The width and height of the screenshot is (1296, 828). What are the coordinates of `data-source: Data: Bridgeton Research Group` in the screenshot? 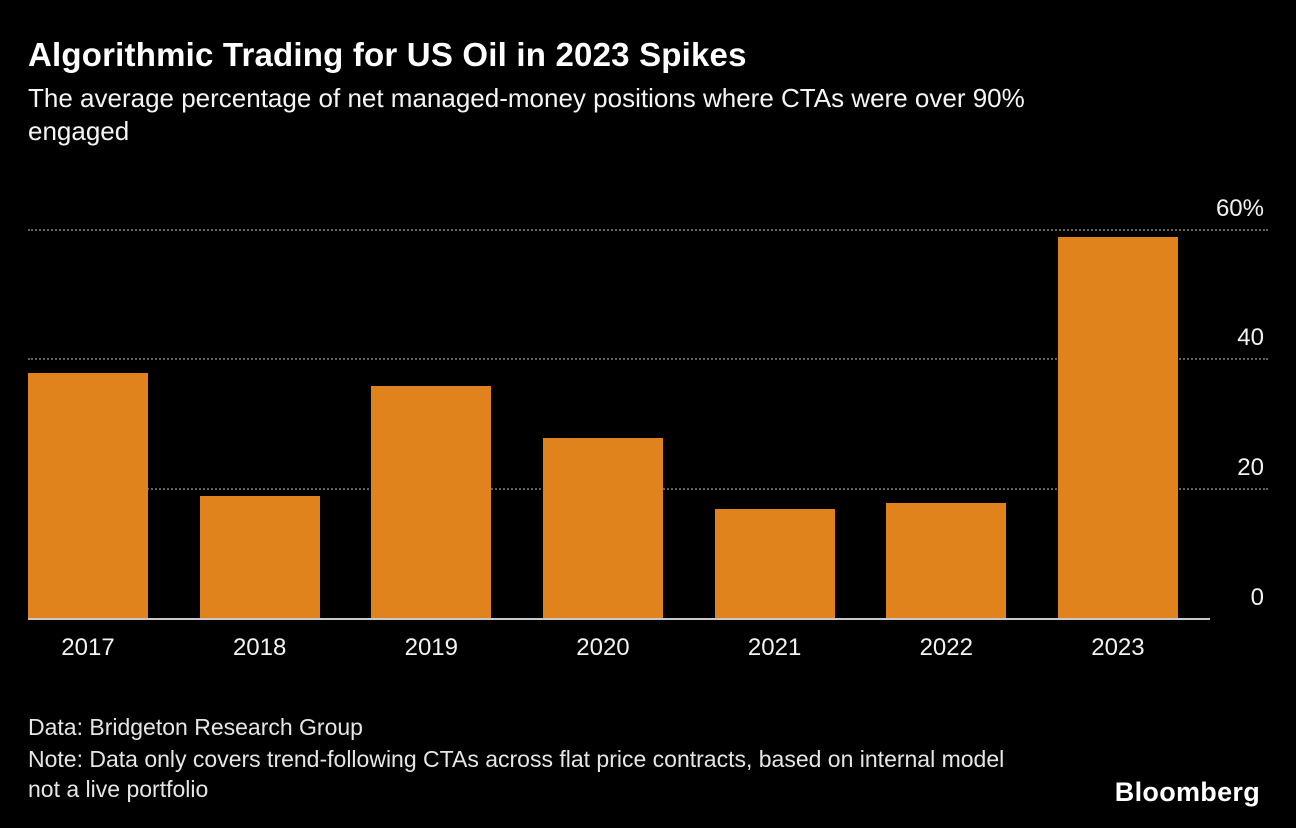 It's located at (195, 726).